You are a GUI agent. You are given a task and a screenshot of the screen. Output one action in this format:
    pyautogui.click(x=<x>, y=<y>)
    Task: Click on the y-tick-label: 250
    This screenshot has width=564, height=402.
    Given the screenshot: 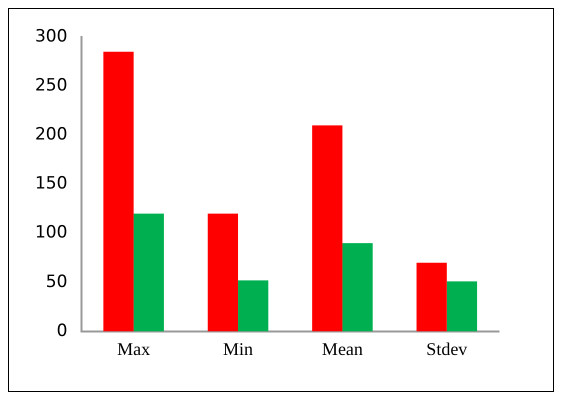 What is the action you would take?
    pyautogui.click(x=51, y=85)
    